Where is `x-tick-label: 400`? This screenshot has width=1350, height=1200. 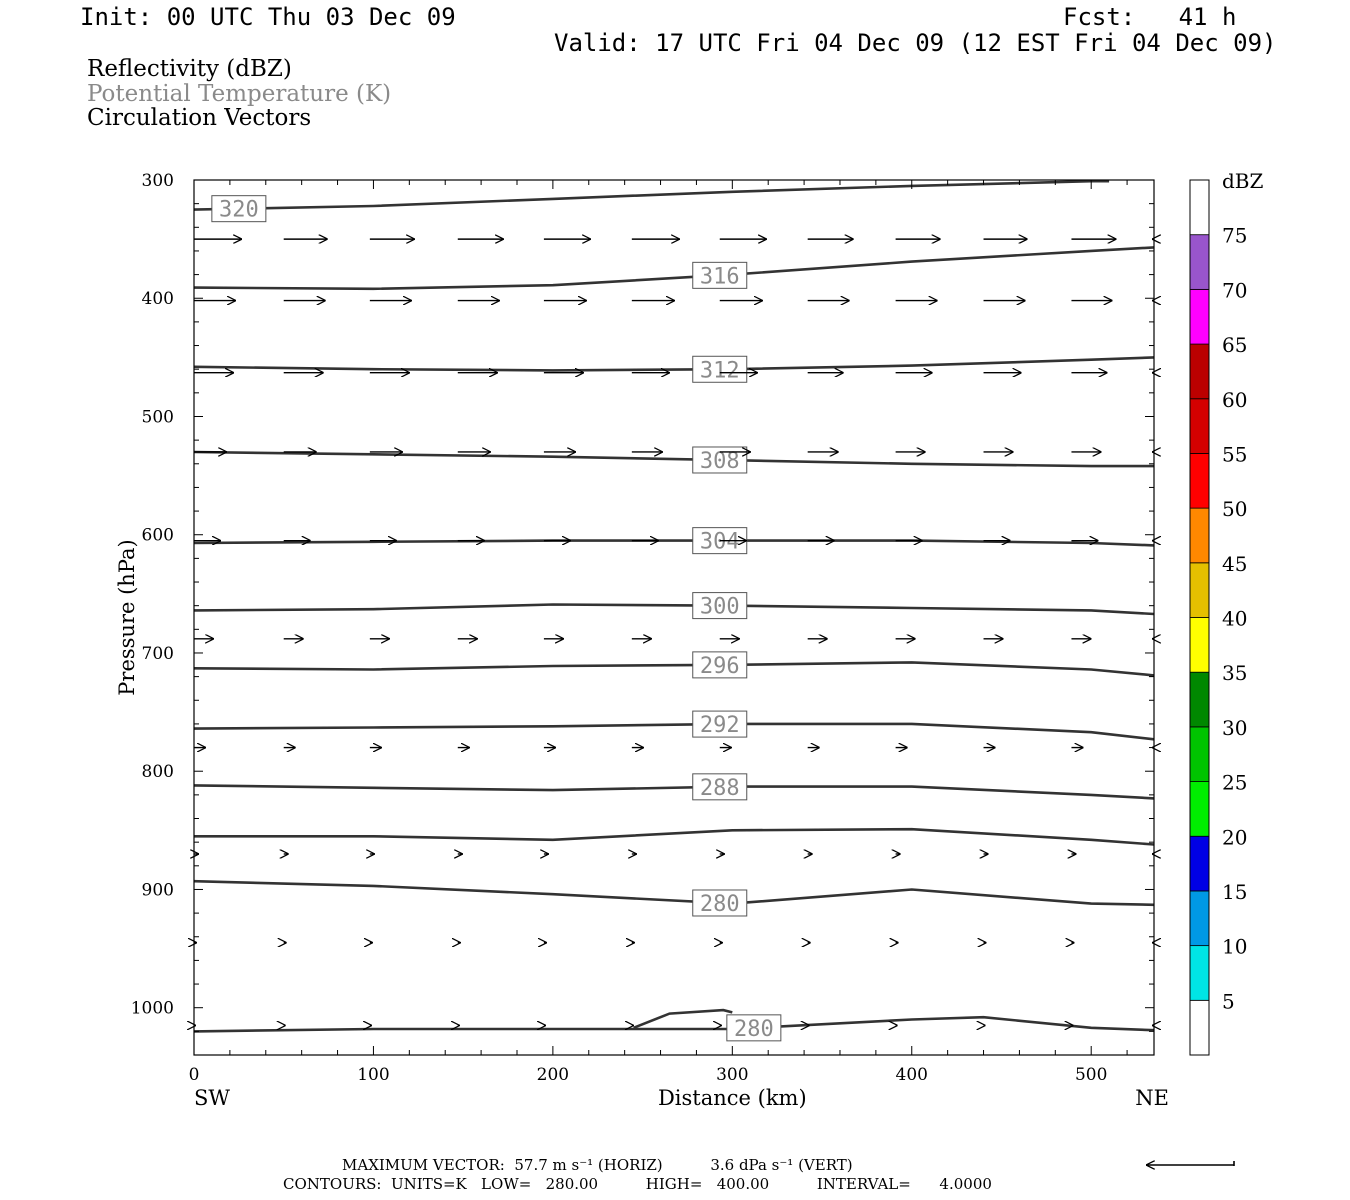 x-tick-label: 400 is located at coordinates (912, 1075).